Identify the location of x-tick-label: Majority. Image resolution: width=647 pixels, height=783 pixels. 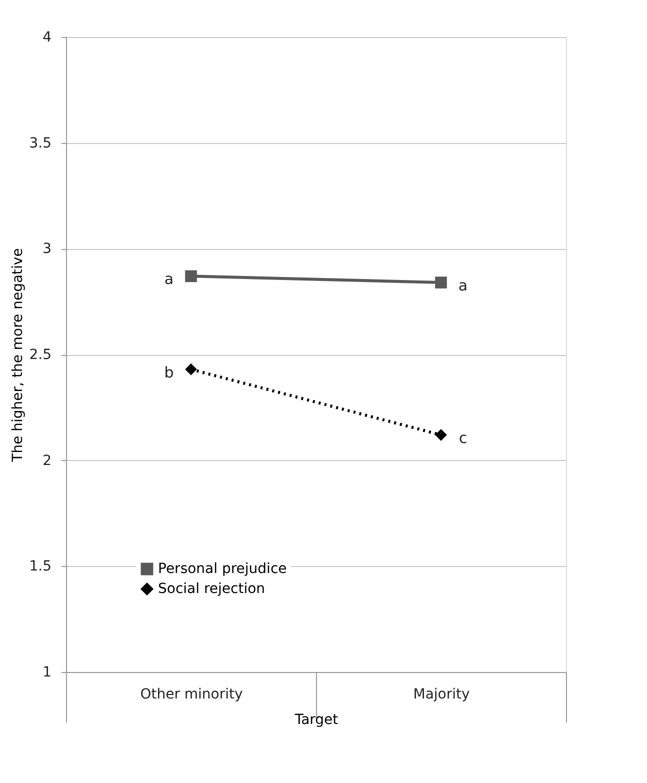
(441, 694).